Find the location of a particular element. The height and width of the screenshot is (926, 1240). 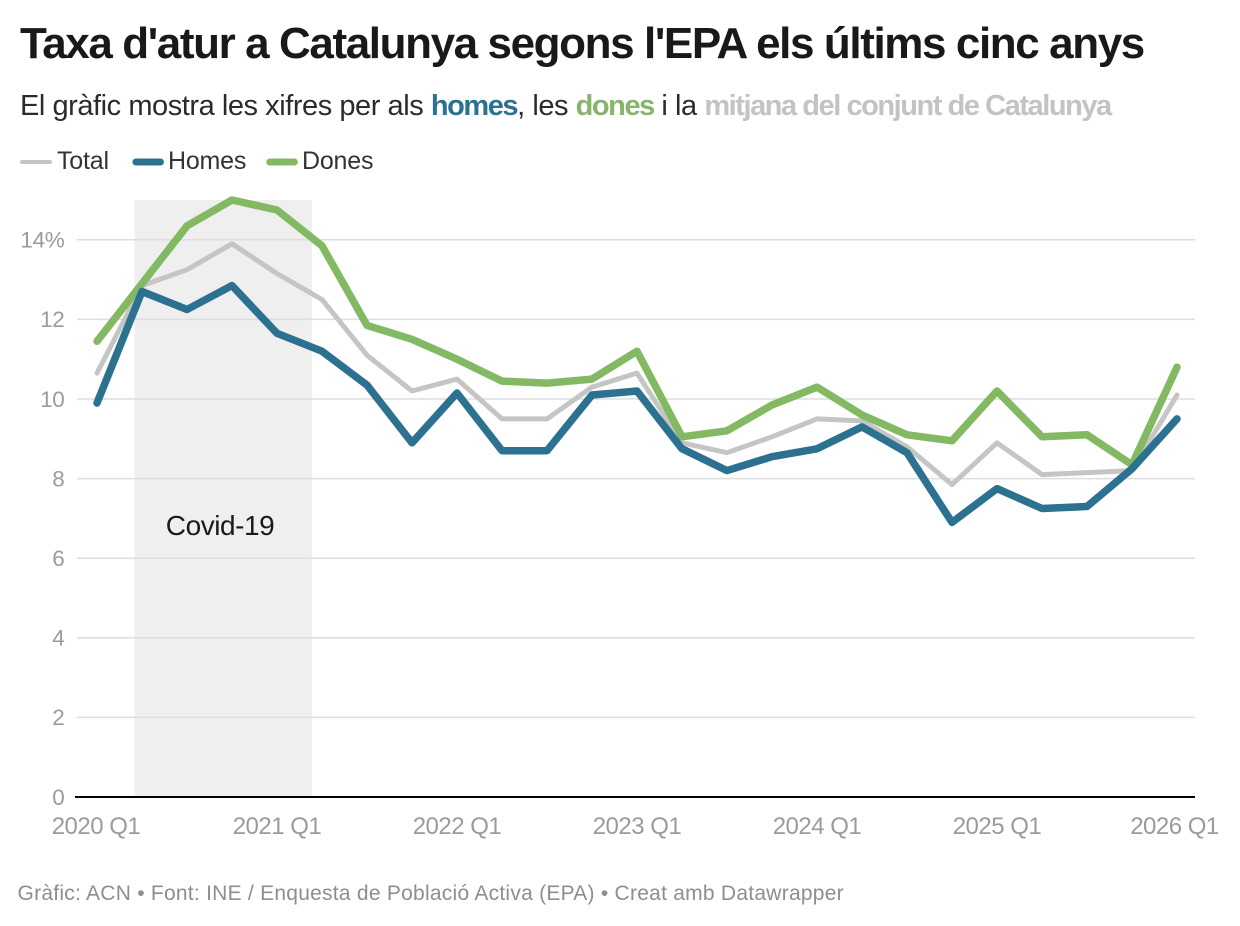

svg-text: 10 is located at coordinates (52, 399).